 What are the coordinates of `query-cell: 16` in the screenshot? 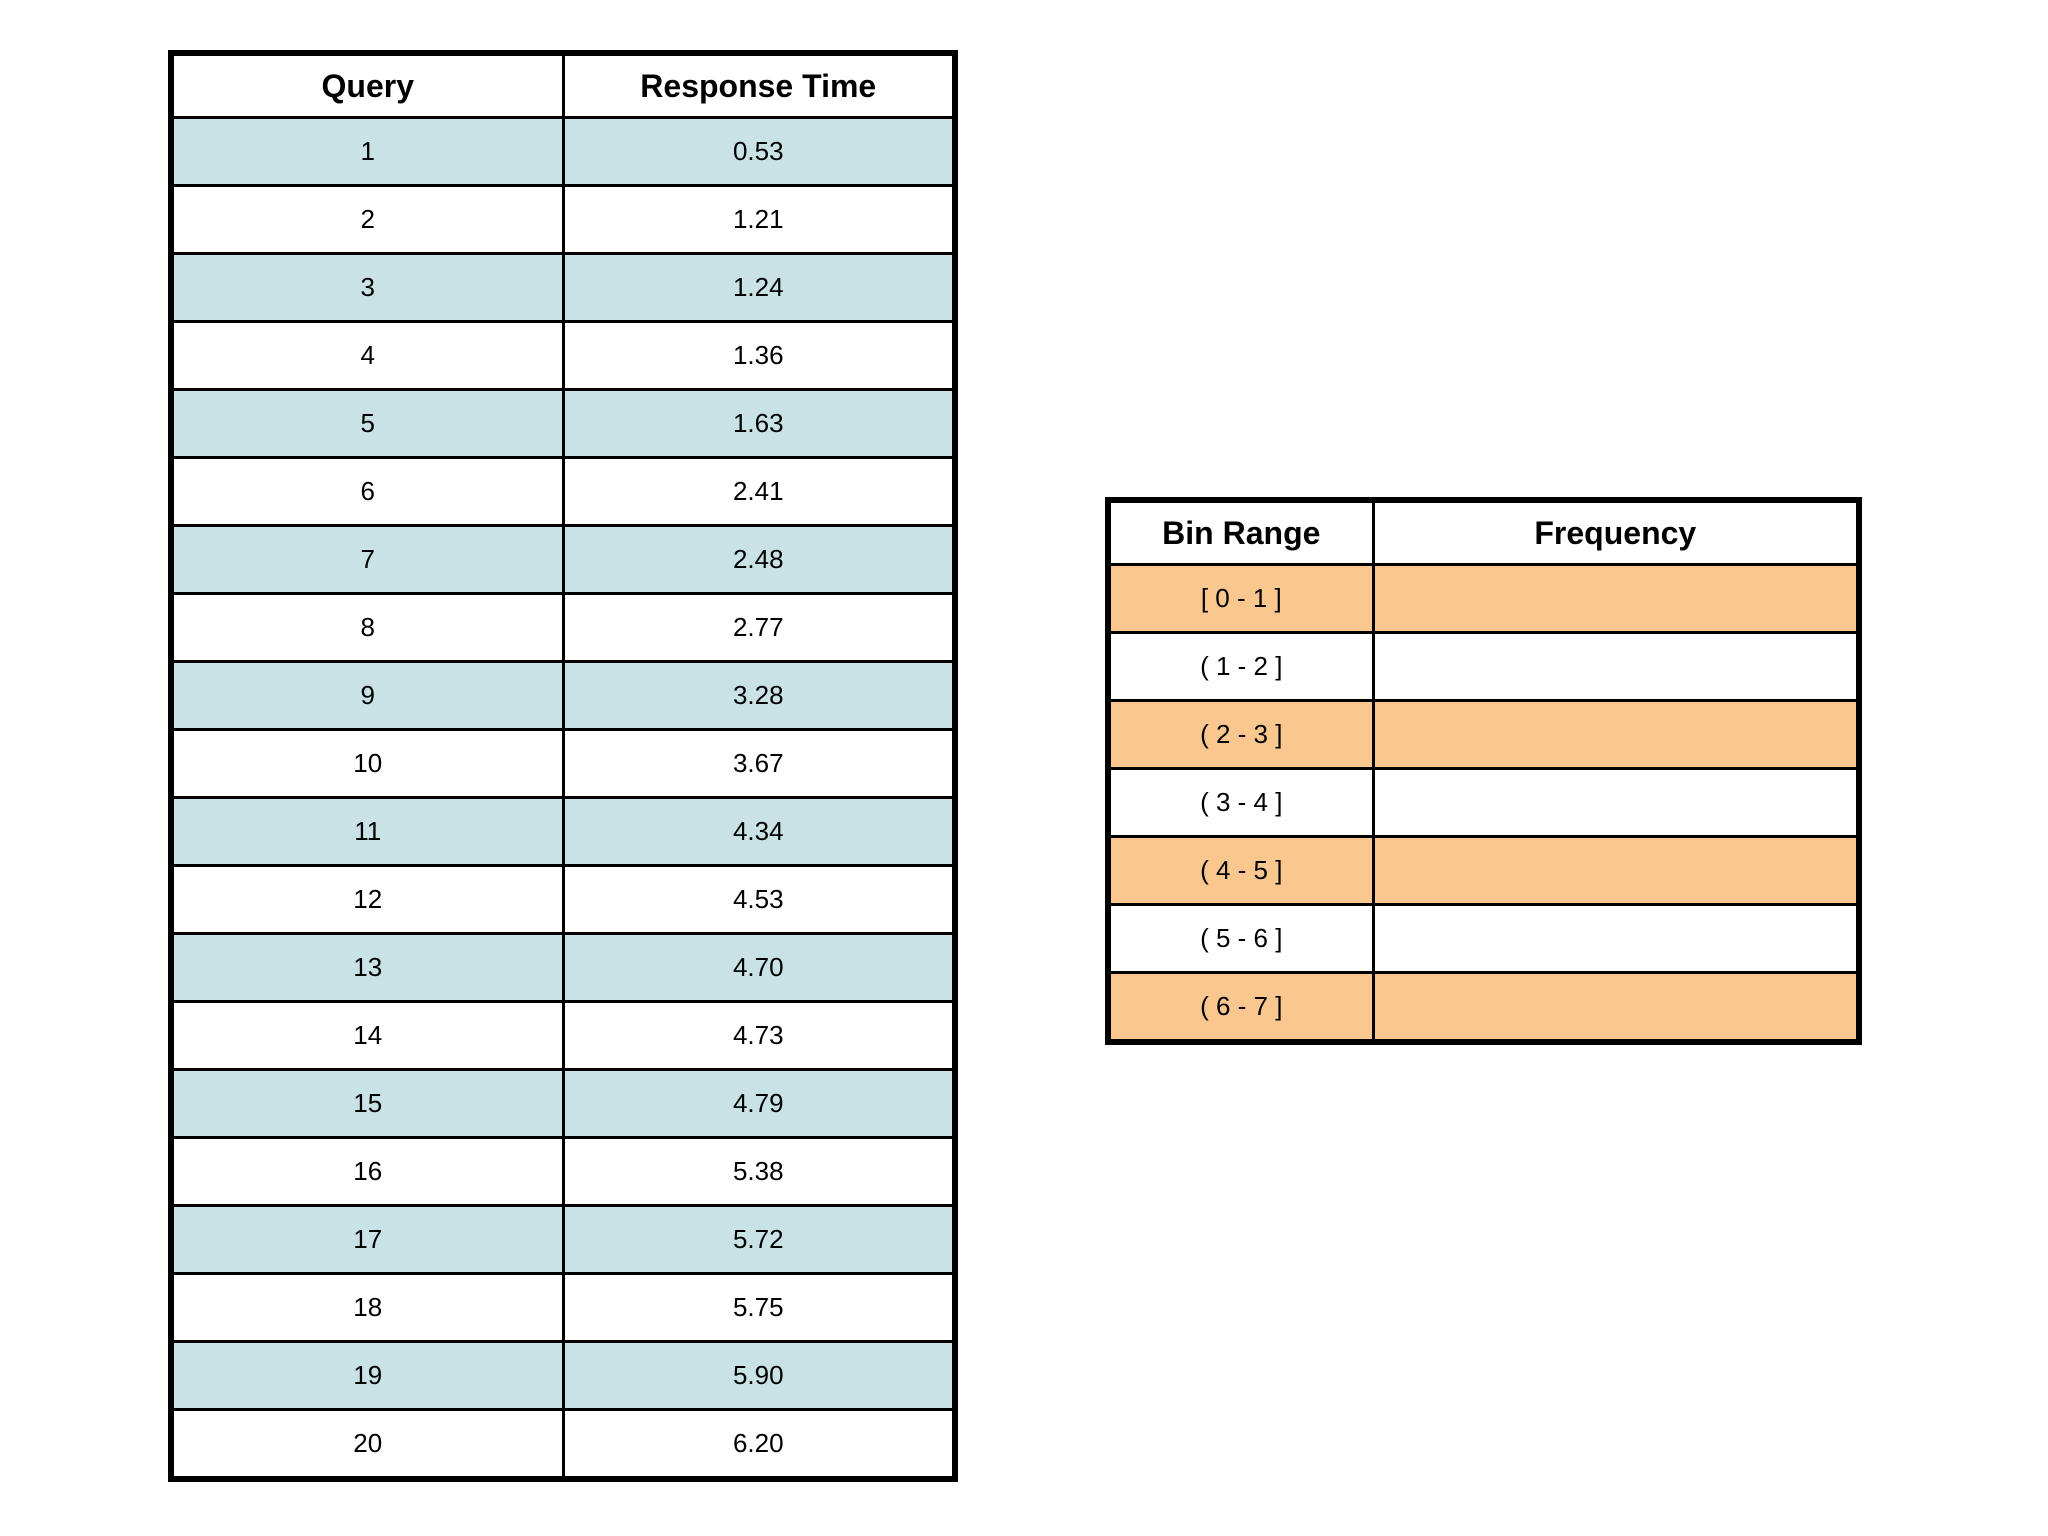 It's located at (367, 1171).